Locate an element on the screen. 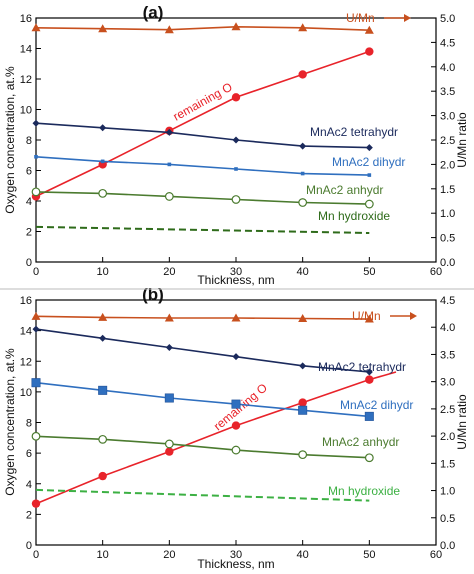 The height and width of the screenshot is (574, 474). y-tick-label: 4 is located at coordinates (29, 202).